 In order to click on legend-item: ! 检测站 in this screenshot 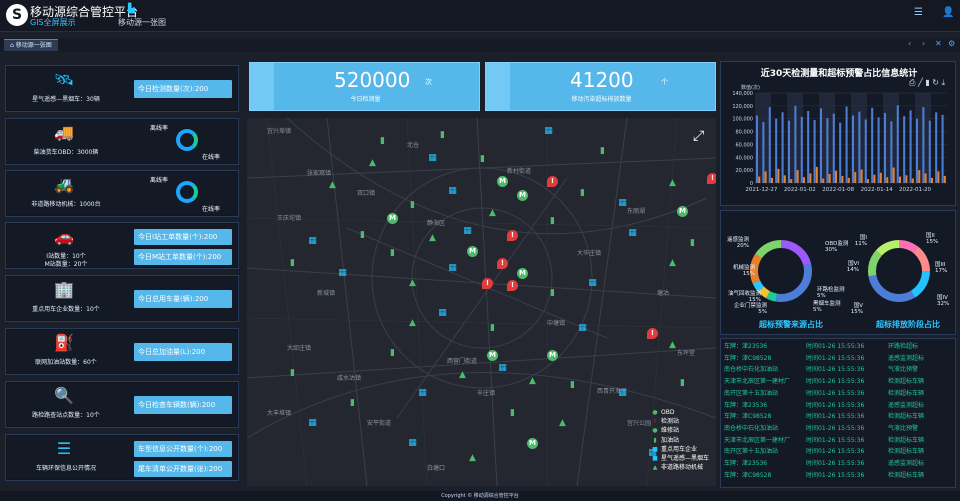, I will do `click(679, 421)`.